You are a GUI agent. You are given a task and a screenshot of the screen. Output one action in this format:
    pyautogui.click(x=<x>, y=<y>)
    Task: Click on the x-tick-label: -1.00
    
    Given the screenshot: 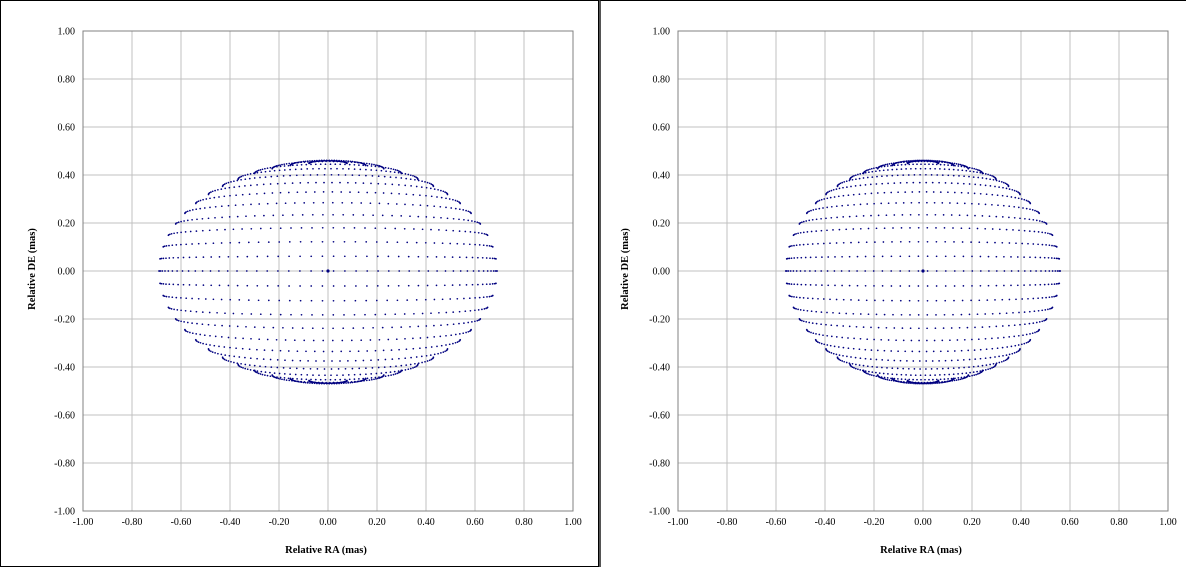 What is the action you would take?
    pyautogui.click(x=83, y=522)
    